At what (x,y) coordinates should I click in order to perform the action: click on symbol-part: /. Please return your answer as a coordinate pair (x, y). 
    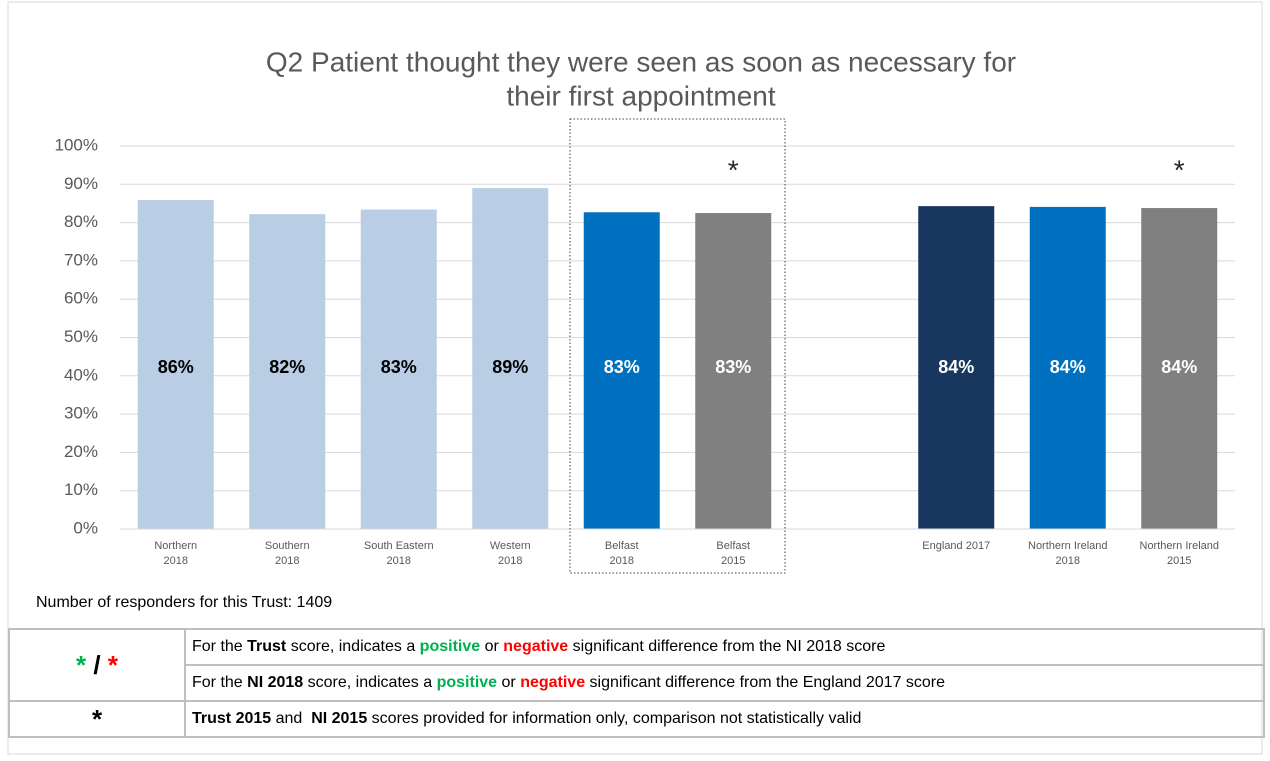
    Looking at the image, I should click on (97, 664).